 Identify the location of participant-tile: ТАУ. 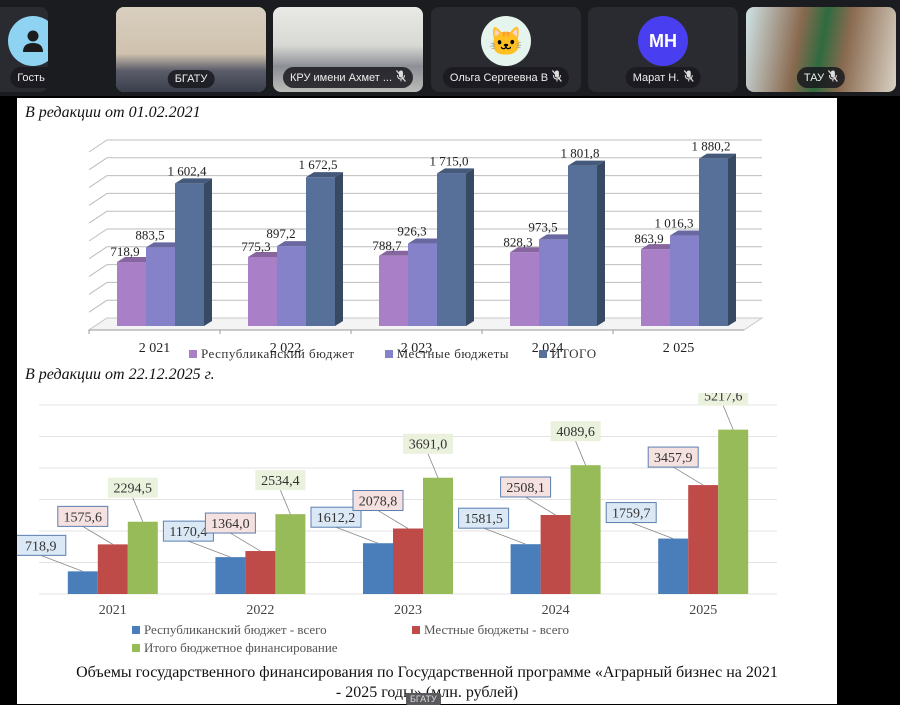
(821, 49).